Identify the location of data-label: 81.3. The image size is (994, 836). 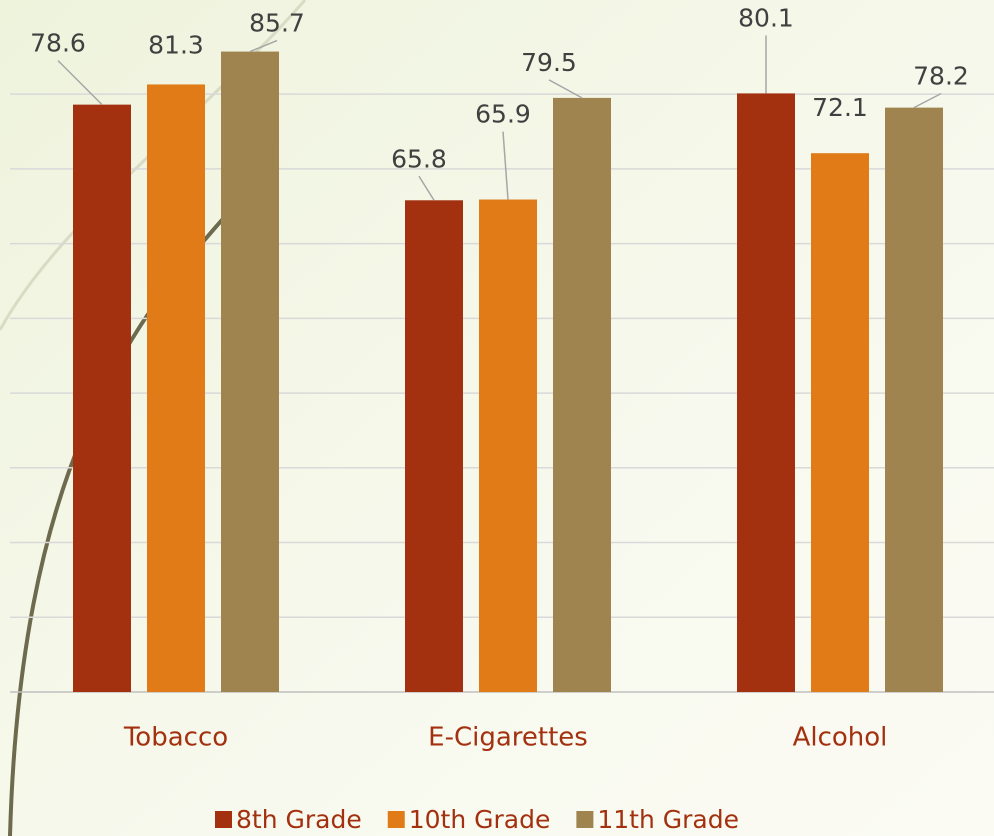
(176, 44).